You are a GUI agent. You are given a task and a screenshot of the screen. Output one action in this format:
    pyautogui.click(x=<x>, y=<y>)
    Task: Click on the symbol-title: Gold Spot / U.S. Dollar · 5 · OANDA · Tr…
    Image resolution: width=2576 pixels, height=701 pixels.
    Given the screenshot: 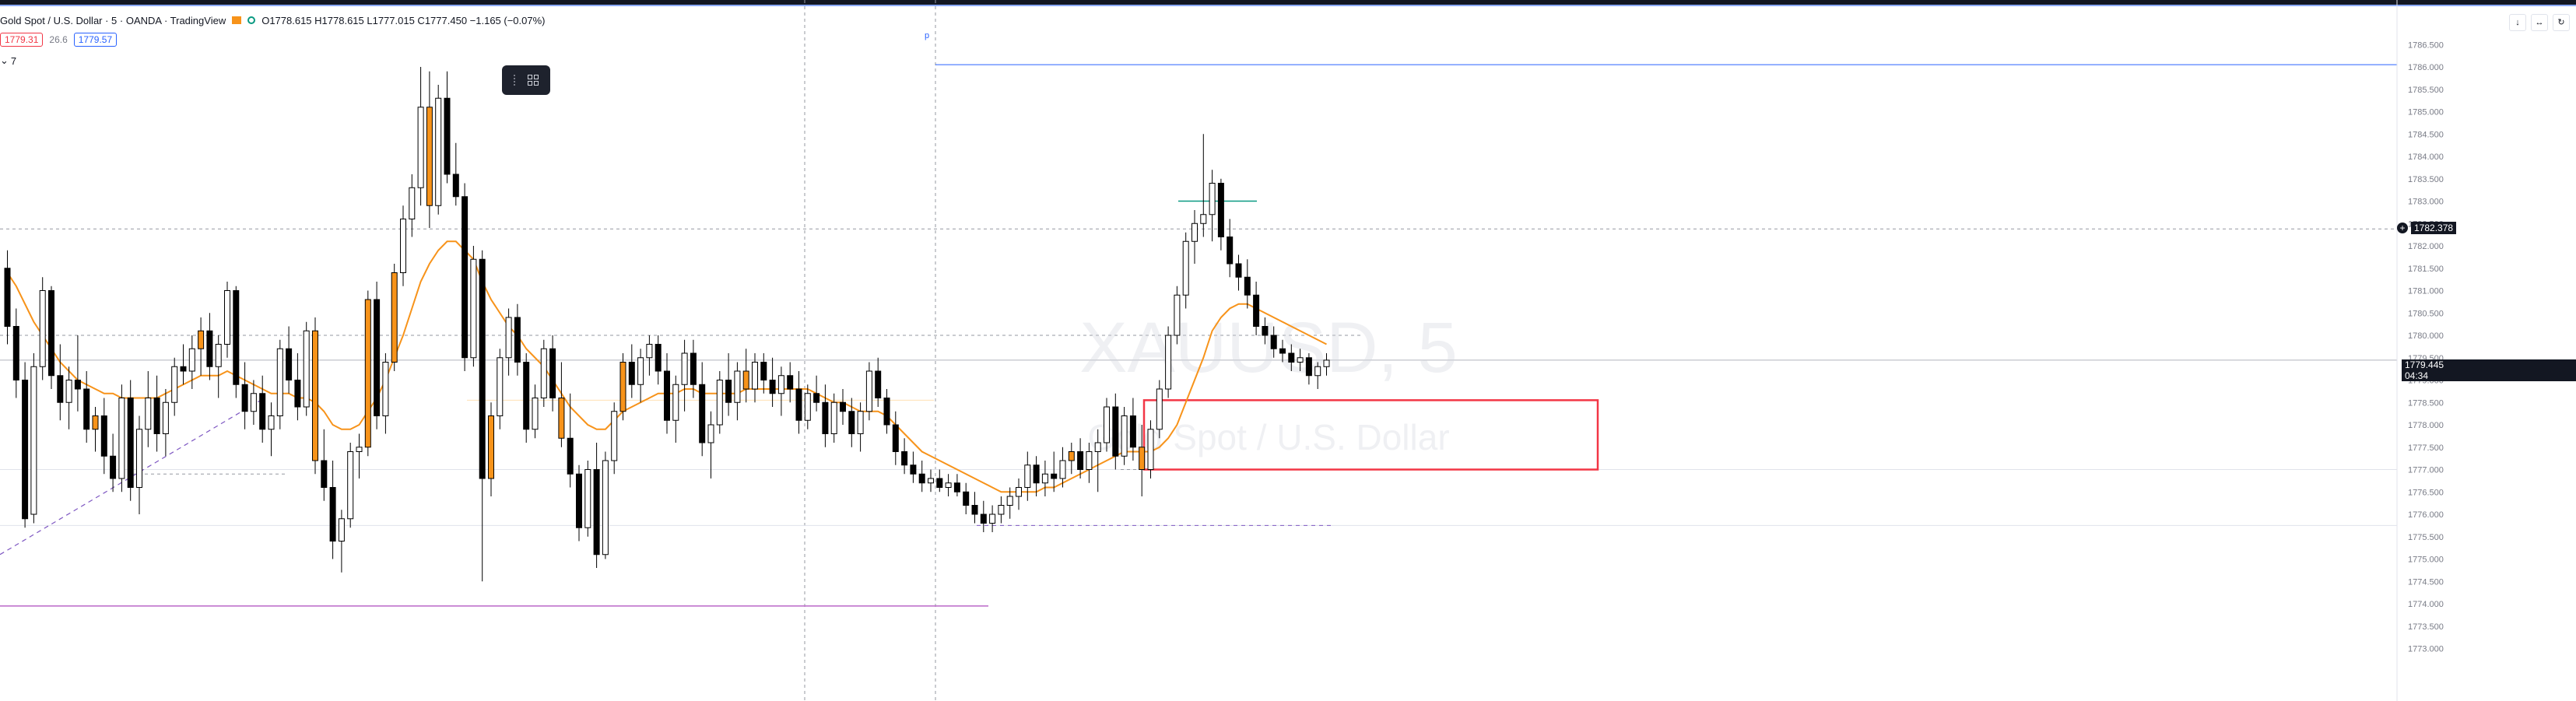 What is the action you would take?
    pyautogui.click(x=113, y=20)
    